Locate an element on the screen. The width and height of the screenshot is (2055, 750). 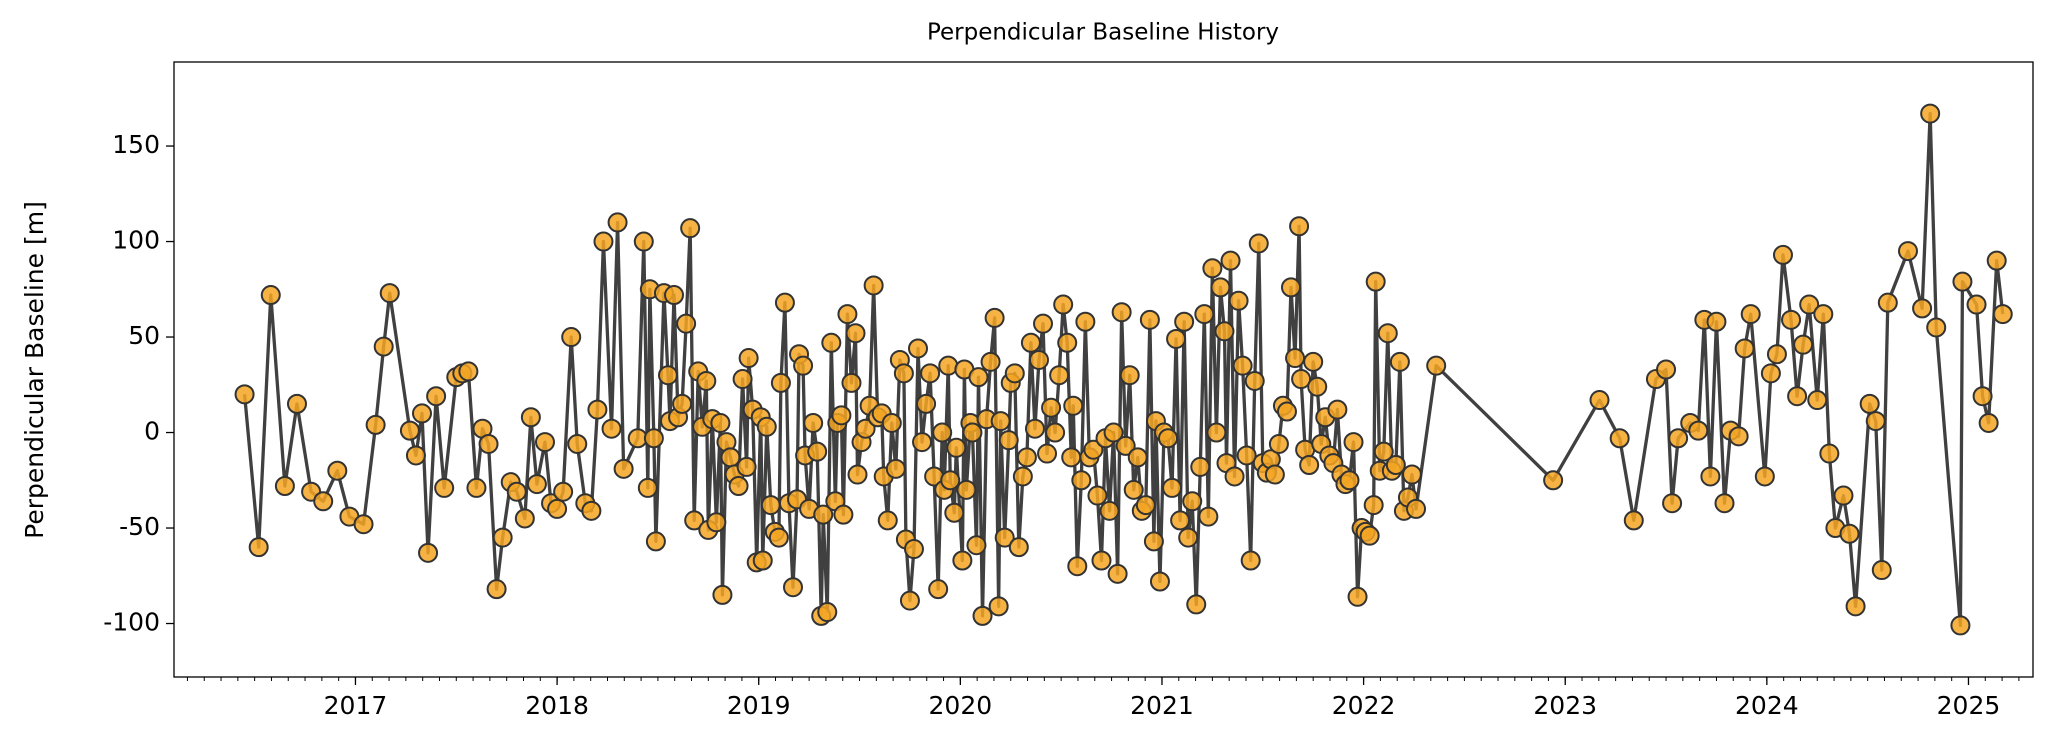
chart-title: Perpendicular Baseline History is located at coordinates (1103, 33).